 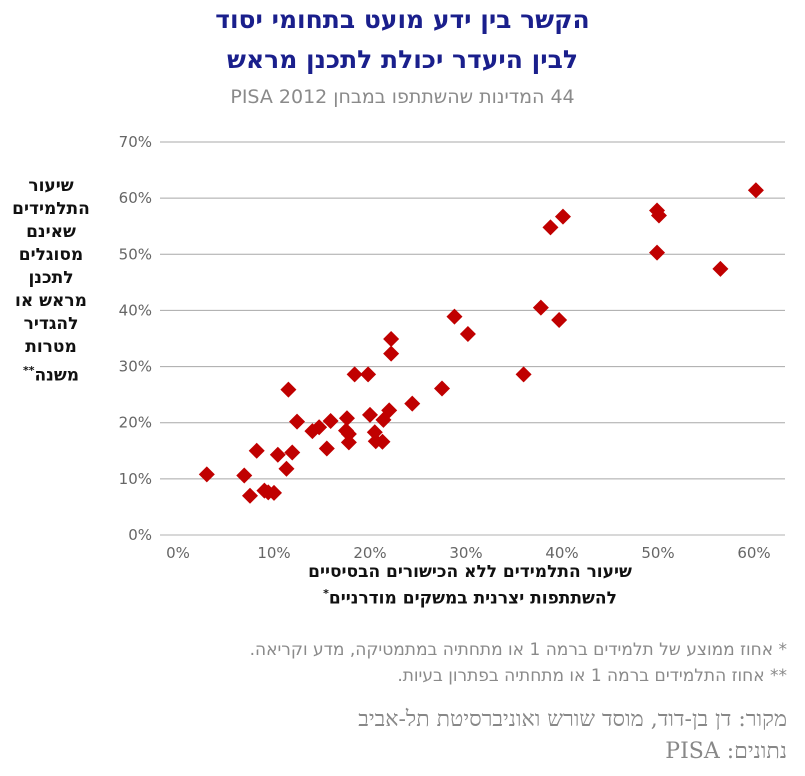 I want to click on x-axis-label-line-2: להשתתפות יצרנית במשקים מודרניים, so click(x=472, y=598).